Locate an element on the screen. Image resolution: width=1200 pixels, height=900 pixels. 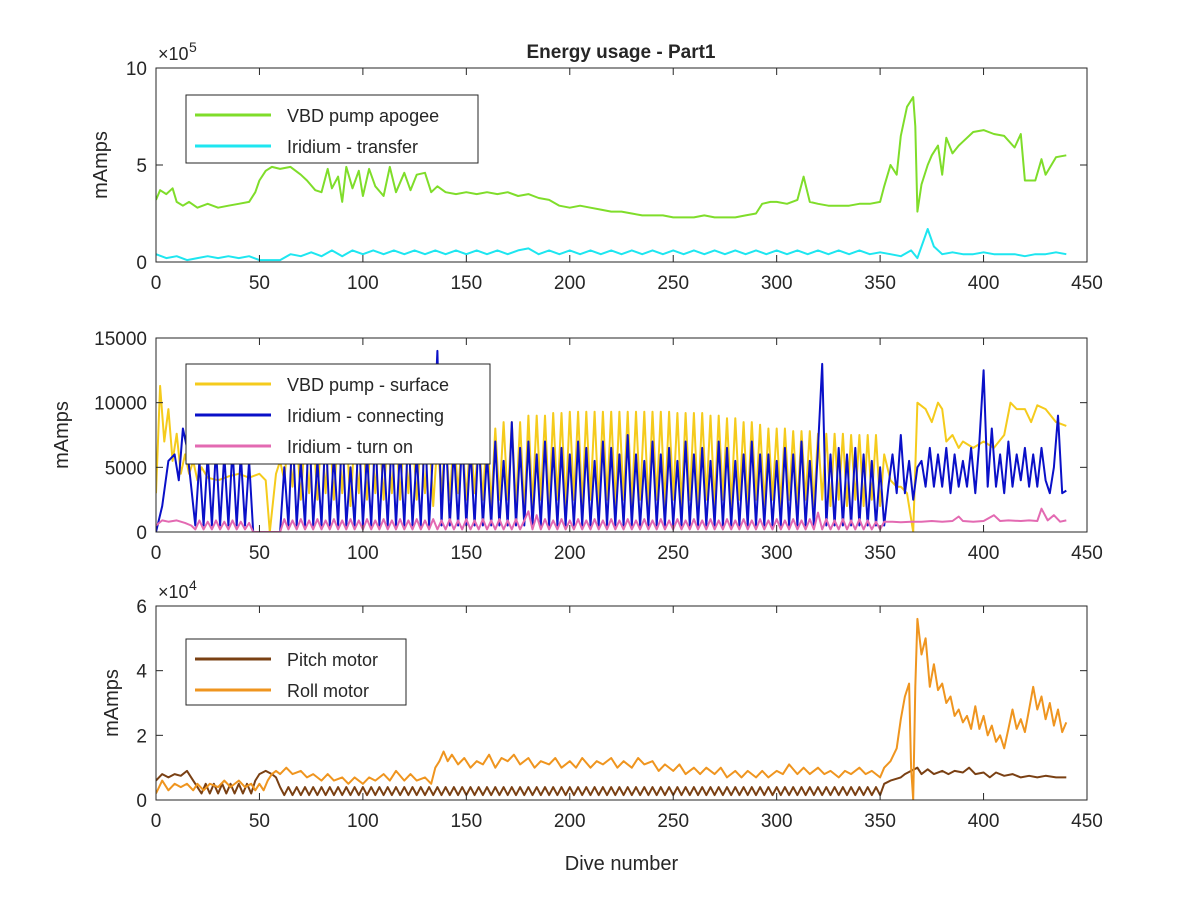
legend-label: Iridium - turn on is located at coordinates (350, 447).